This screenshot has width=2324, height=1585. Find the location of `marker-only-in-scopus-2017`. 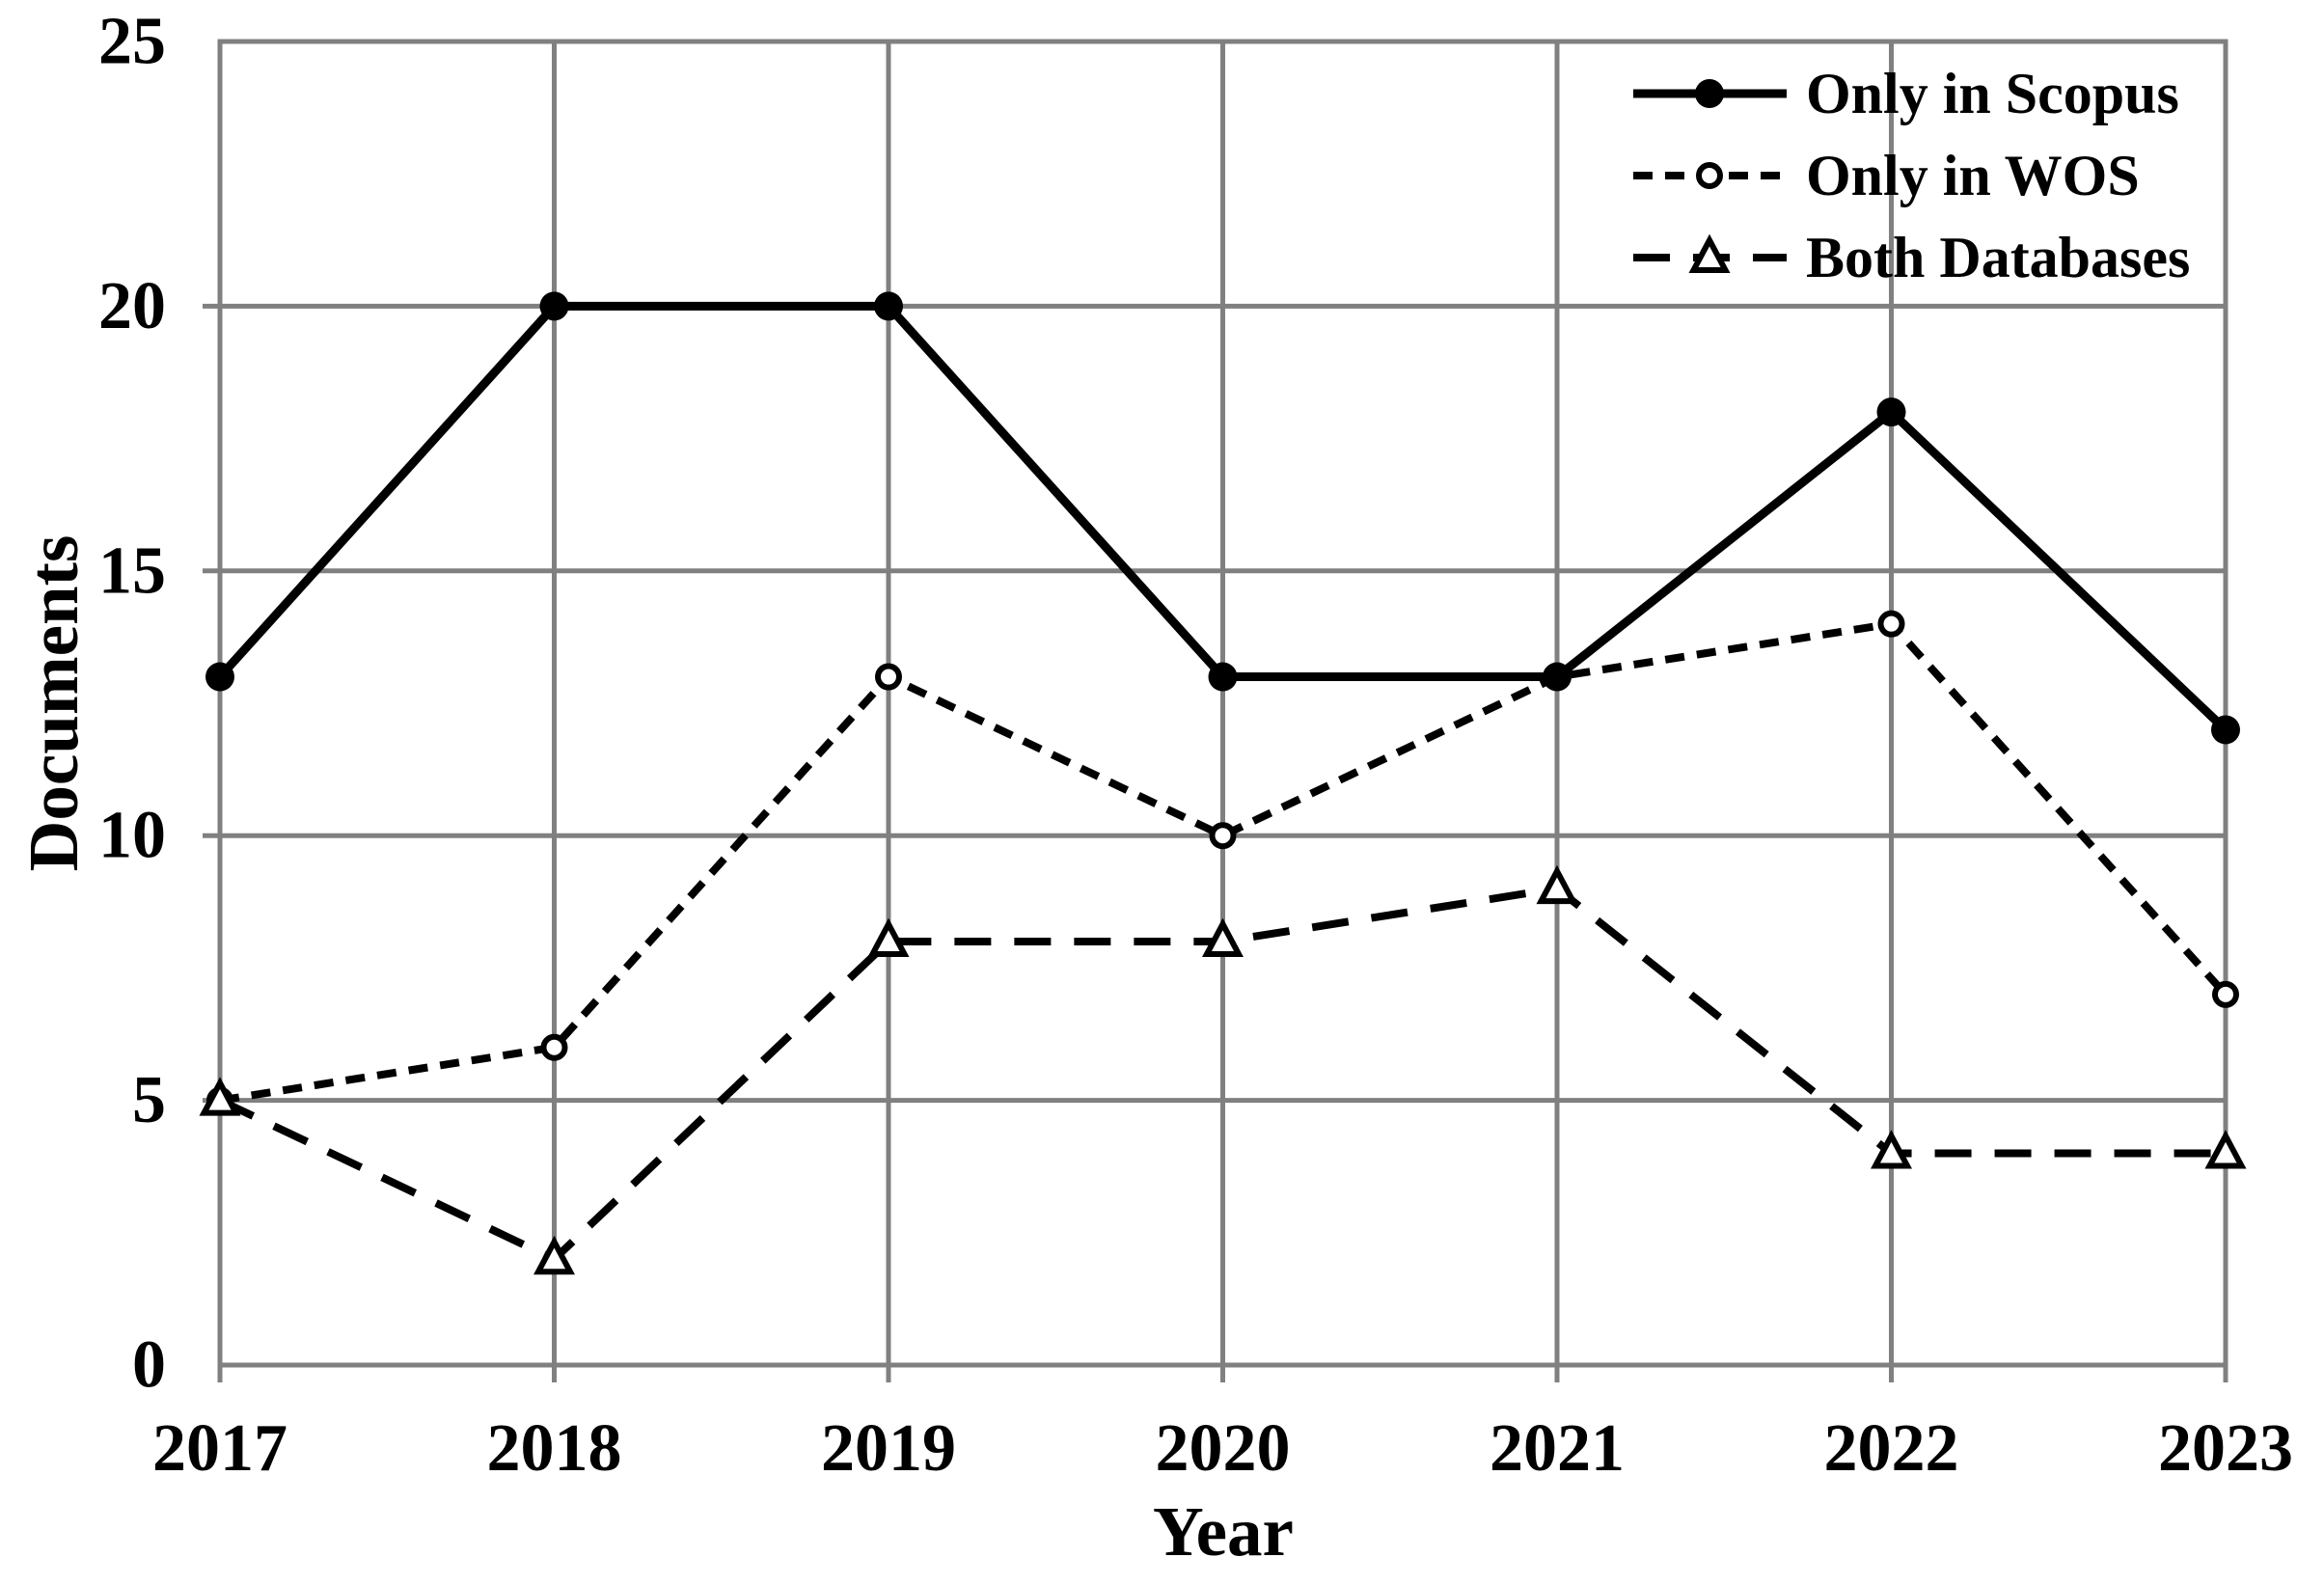

marker-only-in-scopus-2017 is located at coordinates (219, 677).